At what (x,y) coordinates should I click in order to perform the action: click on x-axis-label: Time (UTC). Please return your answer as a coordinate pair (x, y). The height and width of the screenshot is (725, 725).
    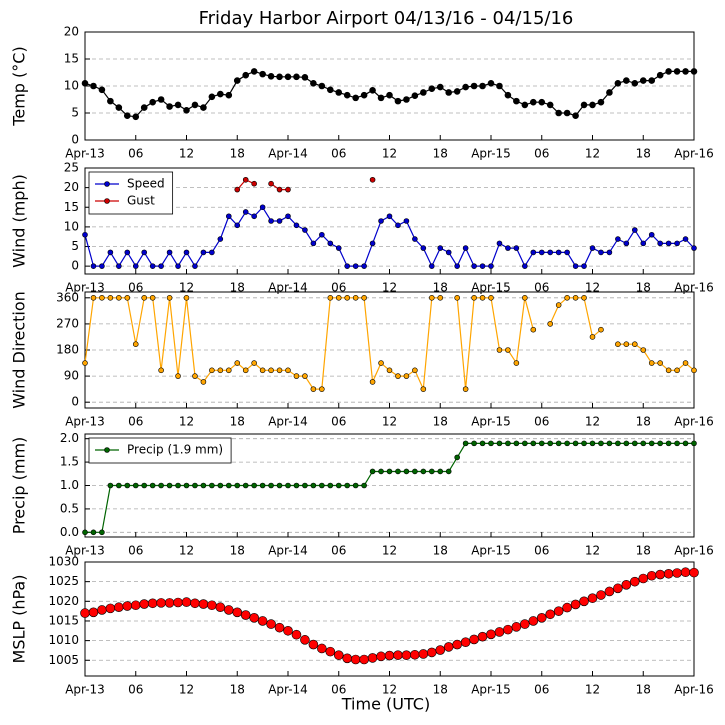
    Looking at the image, I should click on (385, 704).